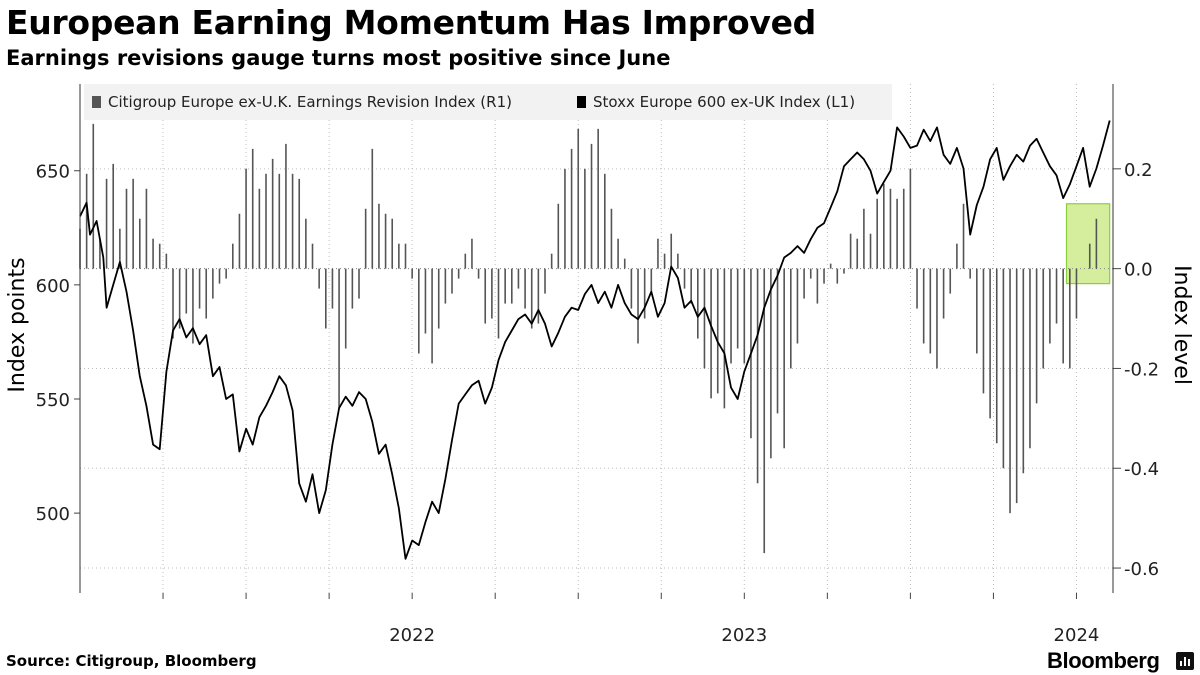  I want to click on right-axis-tick-label: -0.4, so click(1141, 469).